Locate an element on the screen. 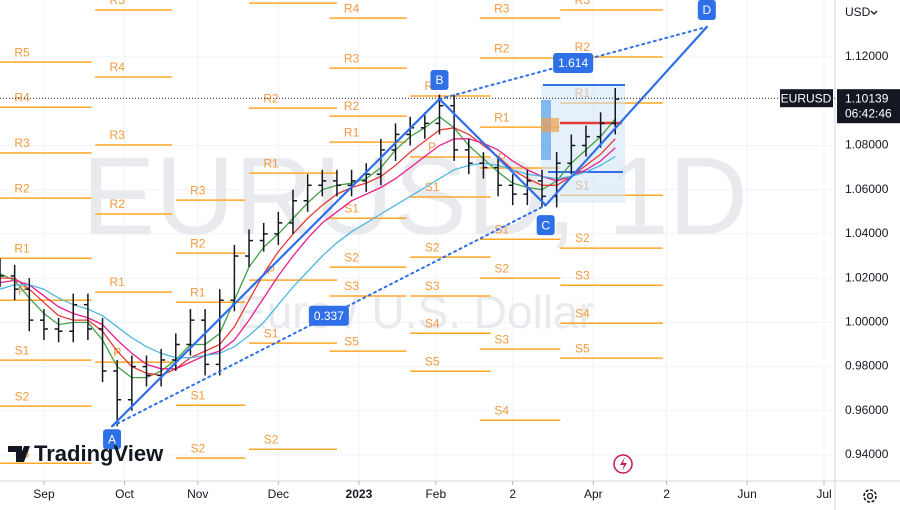 The width and height of the screenshot is (900, 510). symbol-label: EURUSD is located at coordinates (806, 98).